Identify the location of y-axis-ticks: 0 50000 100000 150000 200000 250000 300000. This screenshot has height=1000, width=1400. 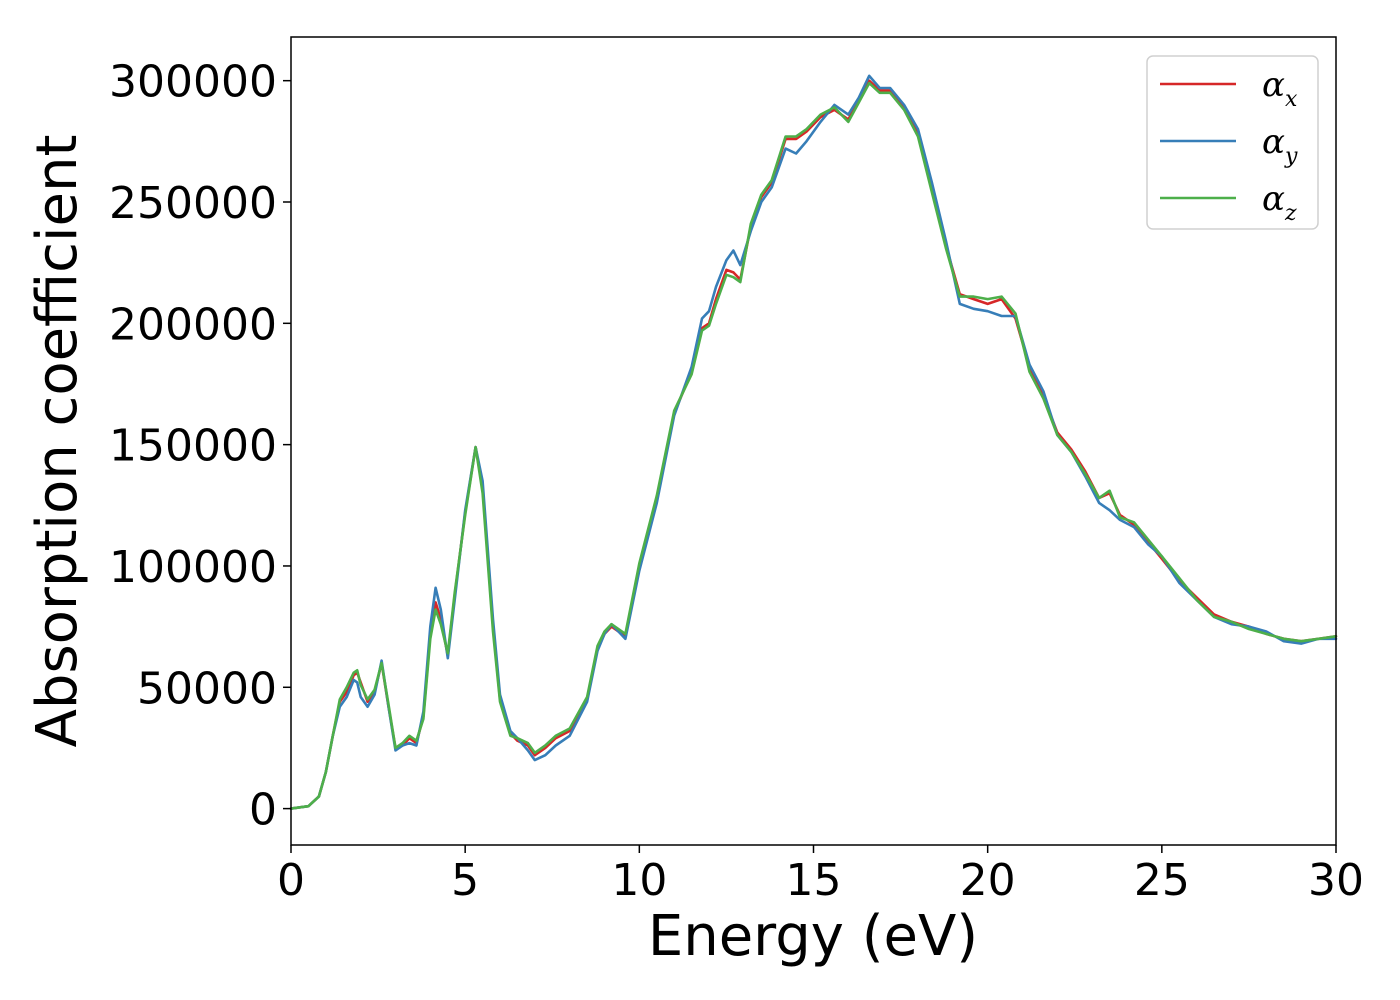
(200, 446).